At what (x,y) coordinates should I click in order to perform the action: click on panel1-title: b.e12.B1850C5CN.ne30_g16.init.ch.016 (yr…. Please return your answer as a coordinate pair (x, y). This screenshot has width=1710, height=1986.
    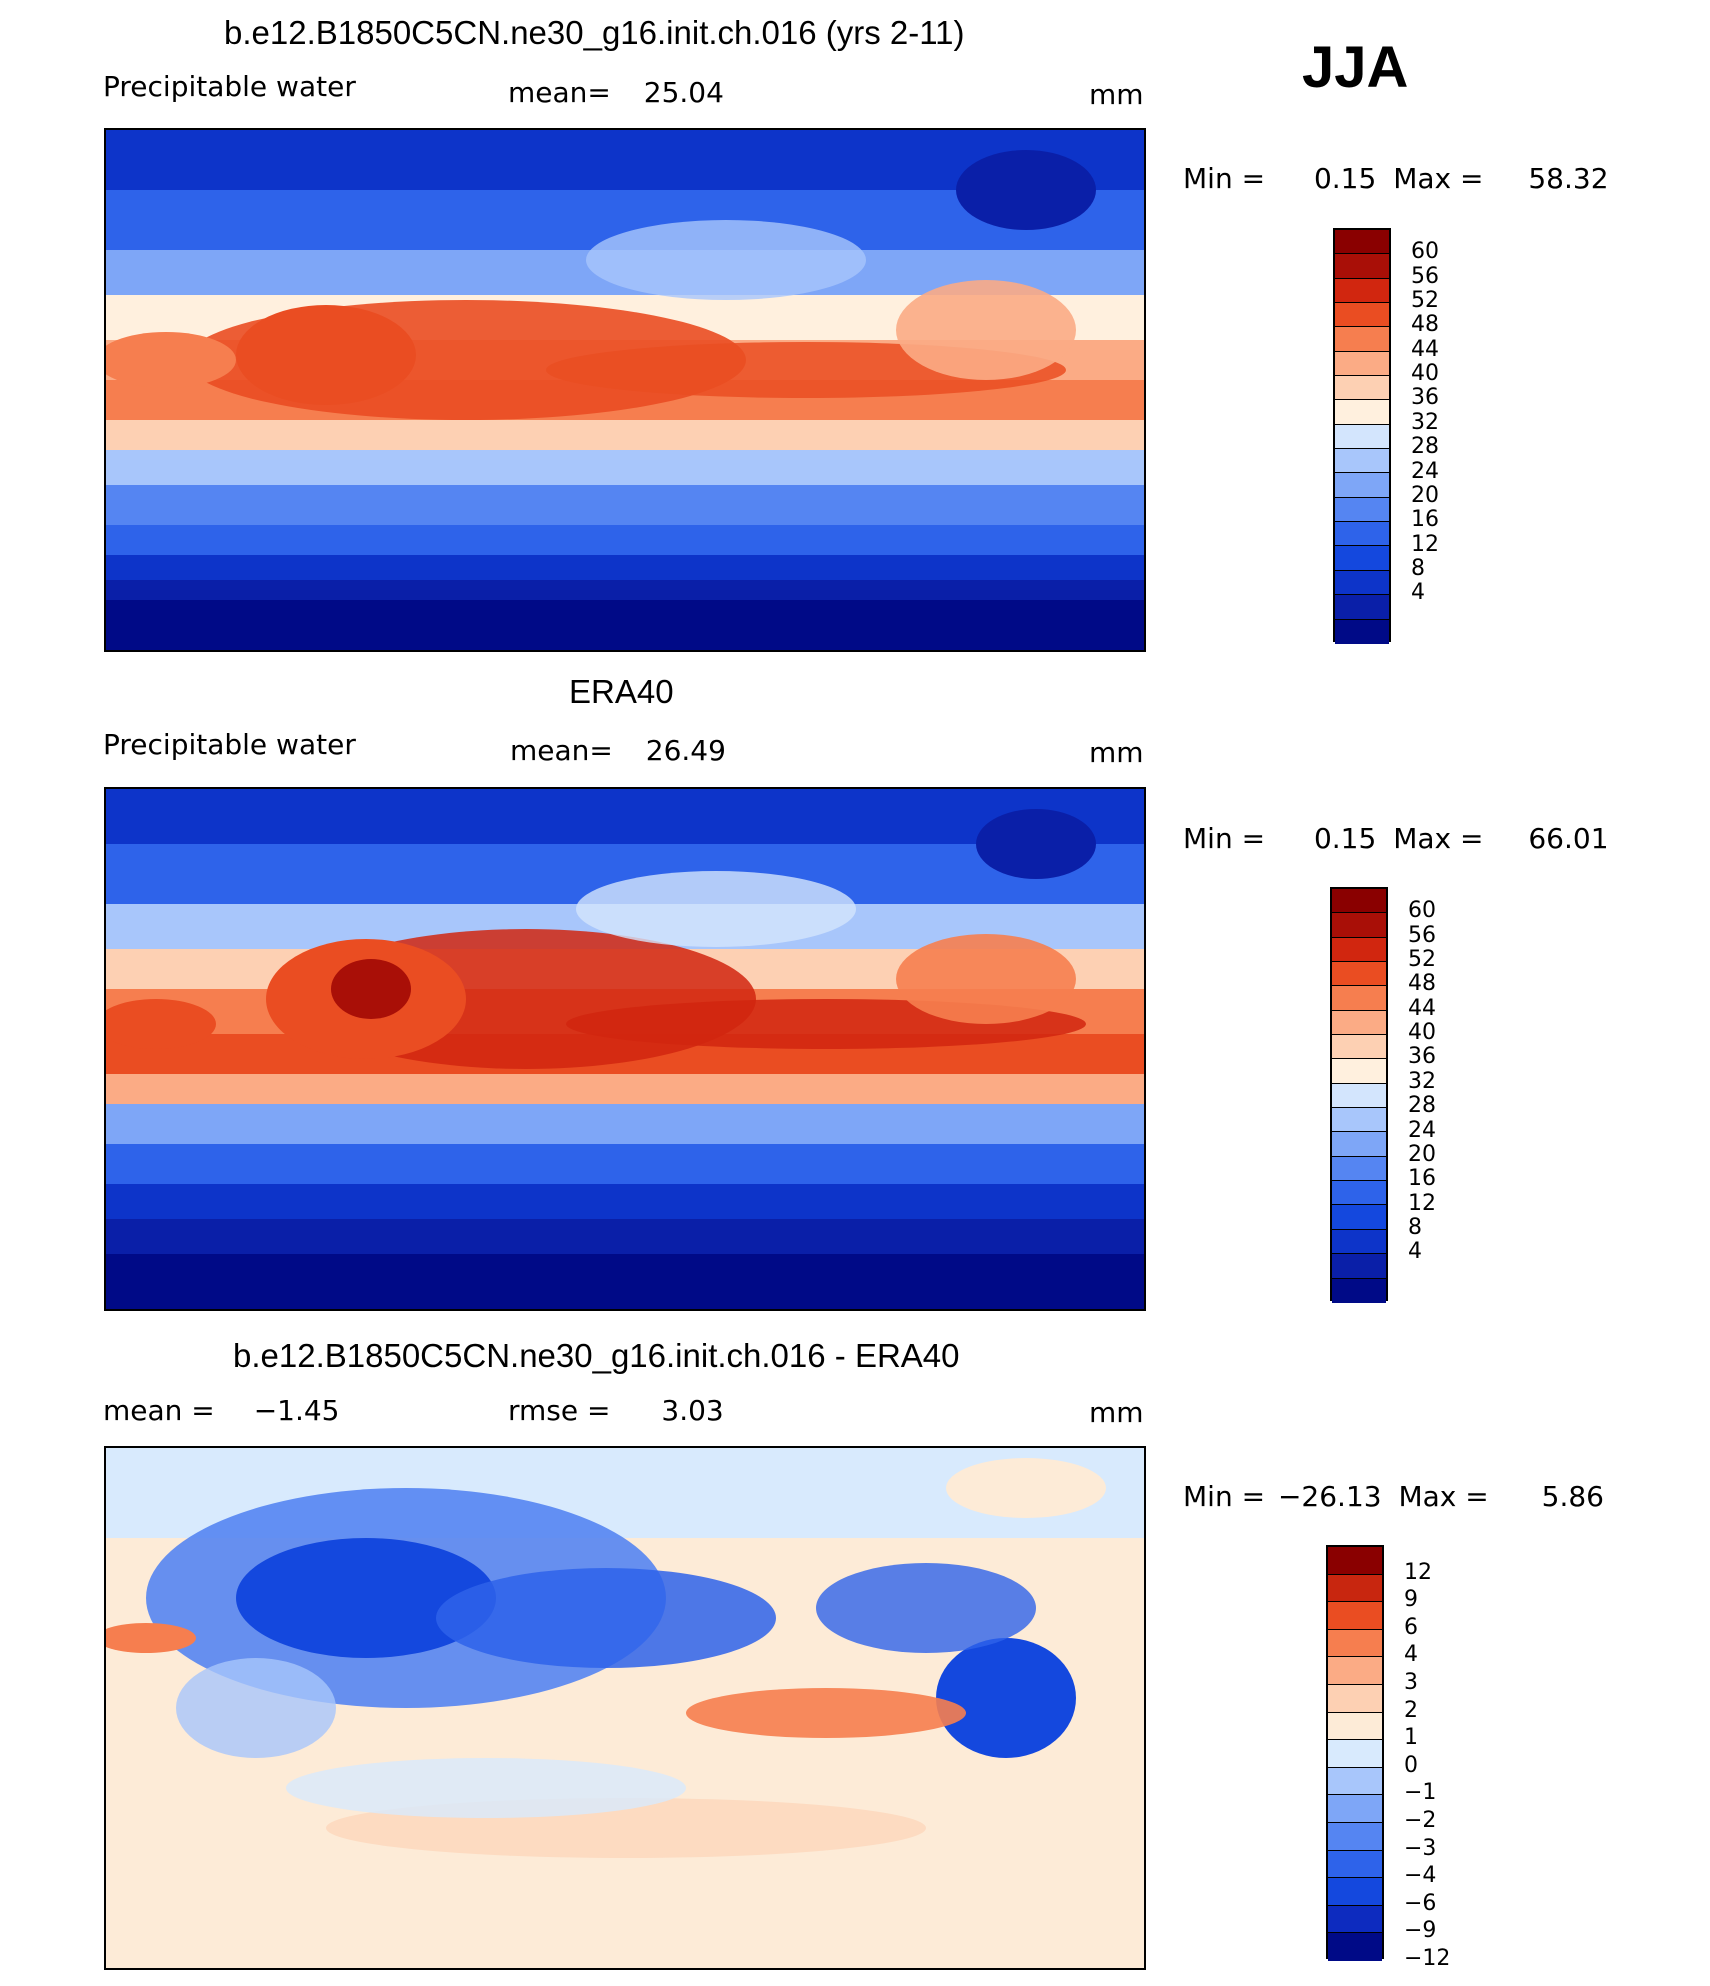
    Looking at the image, I should click on (594, 32).